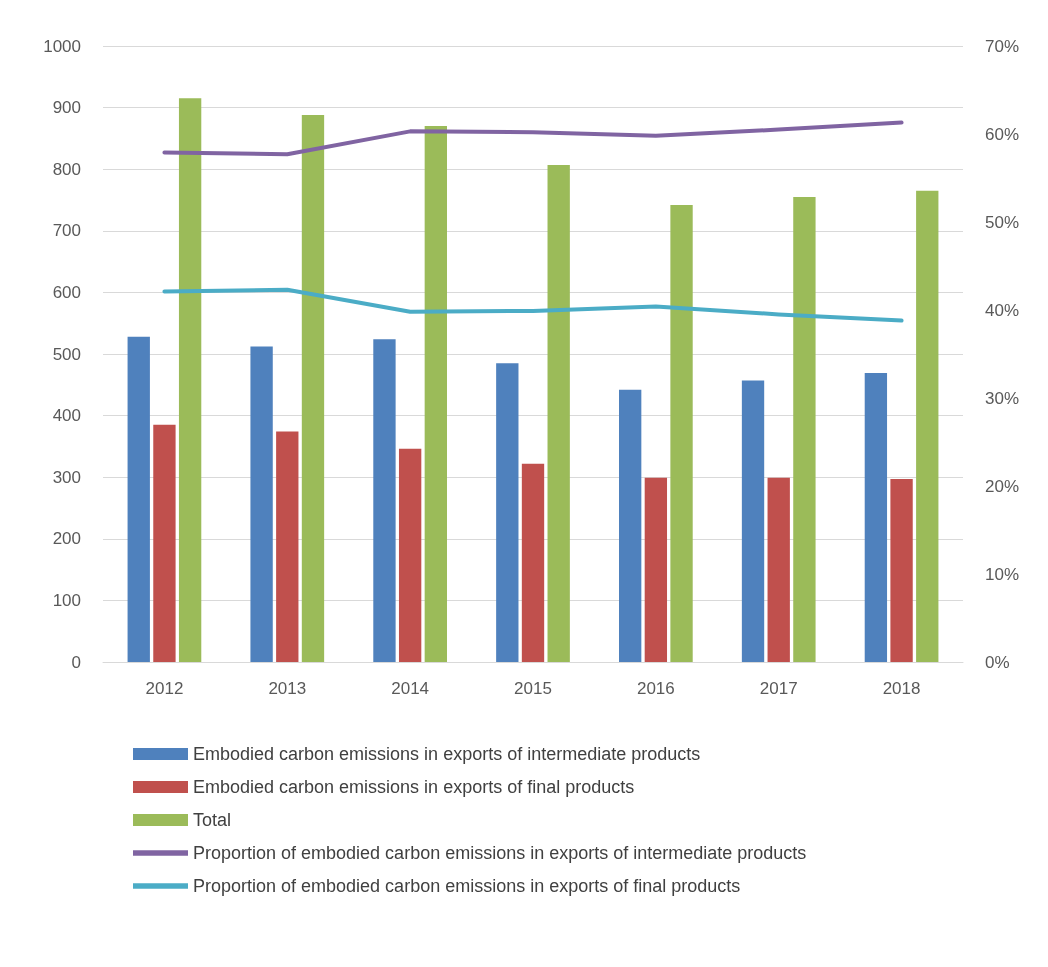  What do you see at coordinates (287, 688) in the screenshot?
I see `x-tick-label: 2013` at bounding box center [287, 688].